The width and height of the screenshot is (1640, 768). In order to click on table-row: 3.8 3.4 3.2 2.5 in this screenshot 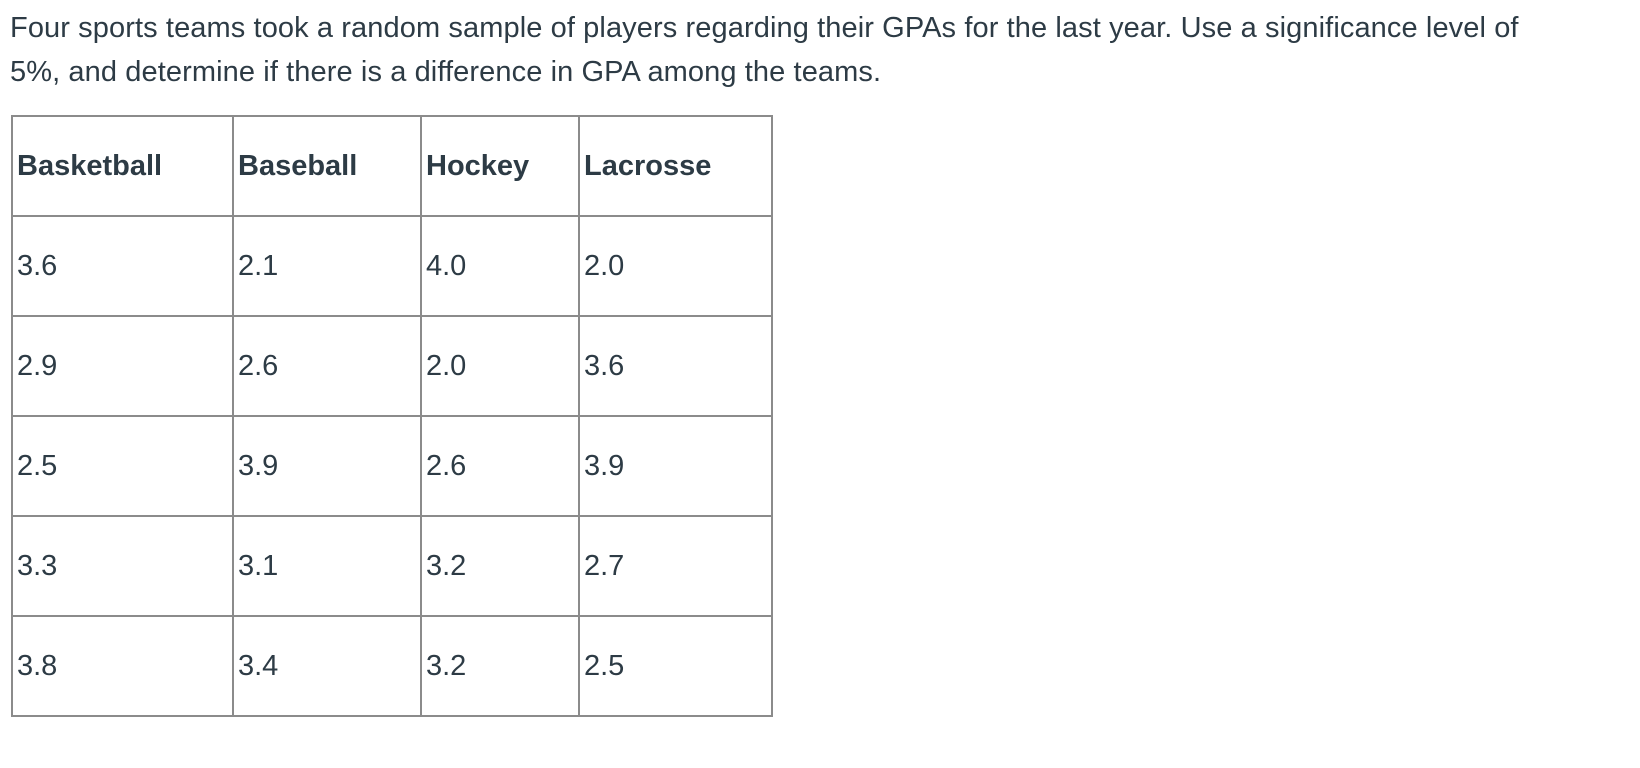, I will do `click(392, 666)`.